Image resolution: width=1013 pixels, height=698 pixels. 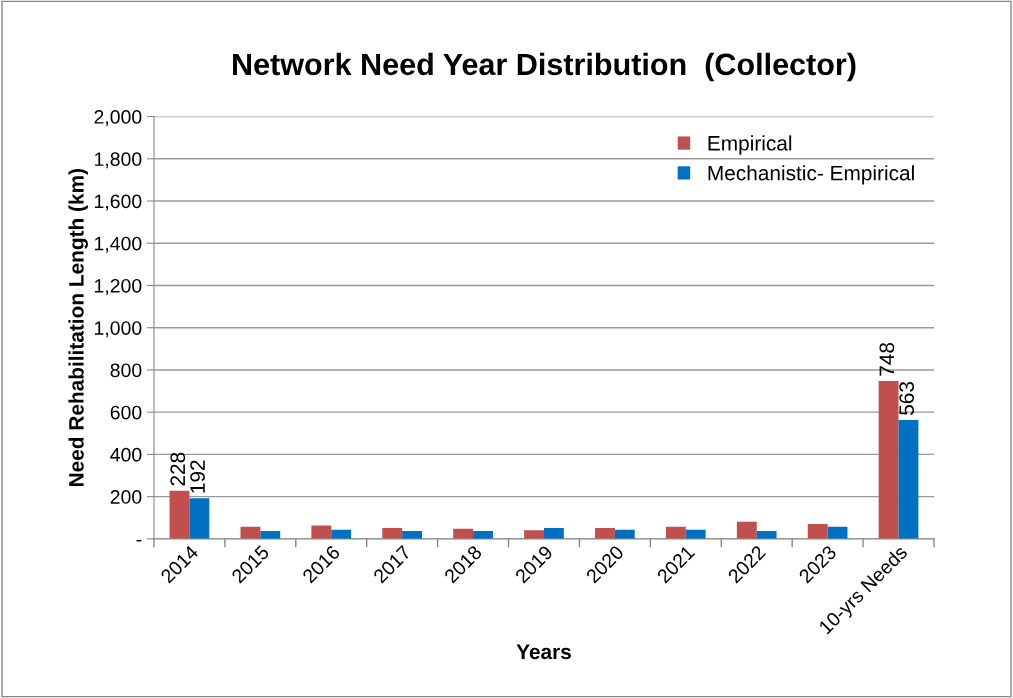 What do you see at coordinates (544, 67) in the screenshot?
I see `chart-title: Network Need Year Distribution (Collector)` at bounding box center [544, 67].